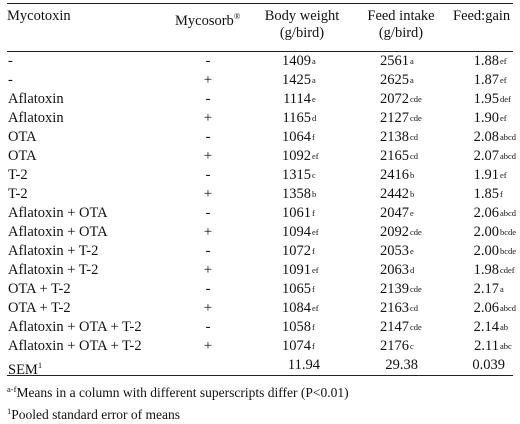 This screenshot has height=424, width=520. I want to click on registered-mark: ®, so click(237, 16).